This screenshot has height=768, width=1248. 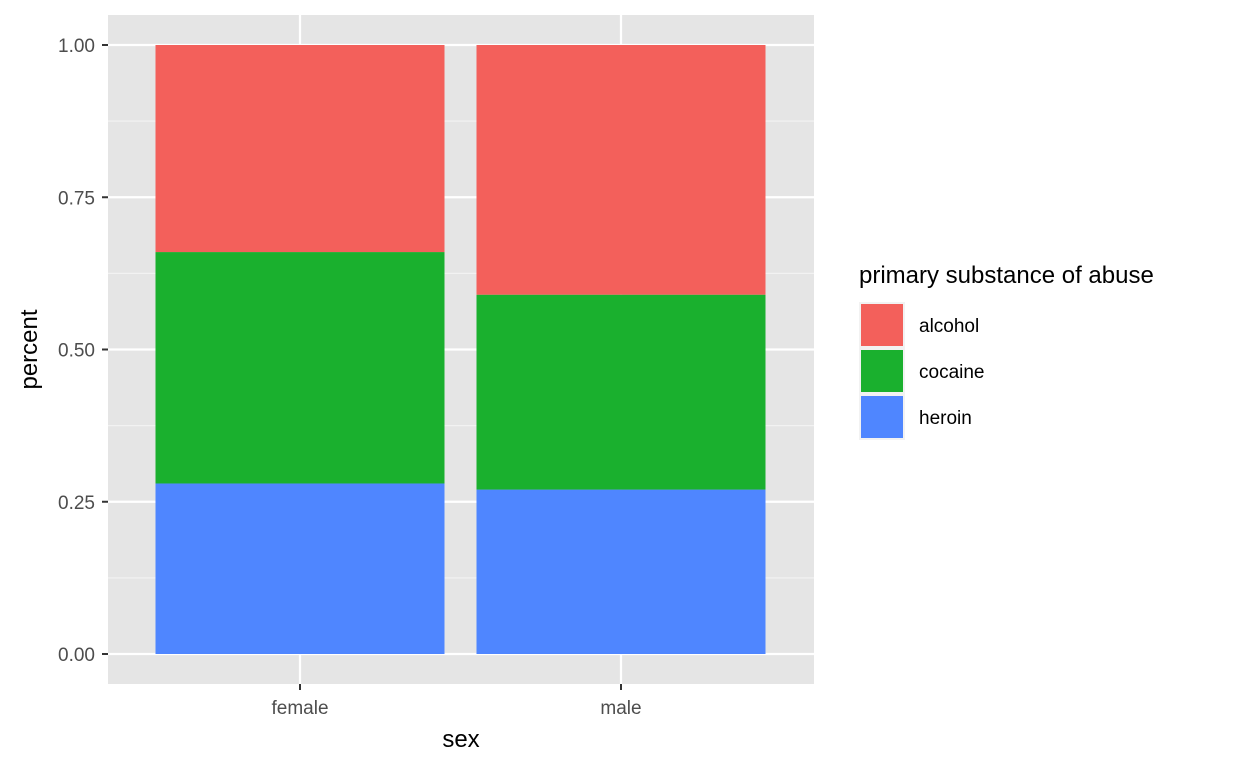 What do you see at coordinates (300, 149) in the screenshot?
I see `bar-female-alcohol` at bounding box center [300, 149].